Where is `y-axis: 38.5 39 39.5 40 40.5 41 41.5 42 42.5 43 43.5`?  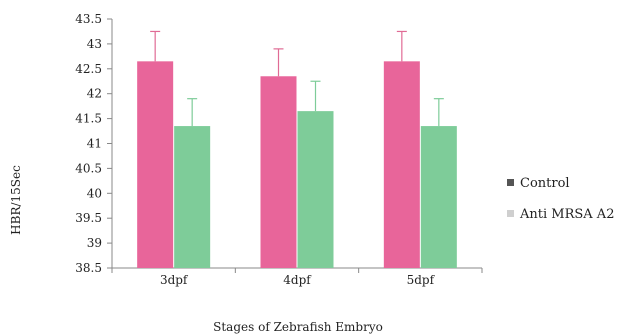 y-axis: 38.5 39 39.5 40 40.5 41 41.5 42 42.5 43 43.5 is located at coordinates (94, 143).